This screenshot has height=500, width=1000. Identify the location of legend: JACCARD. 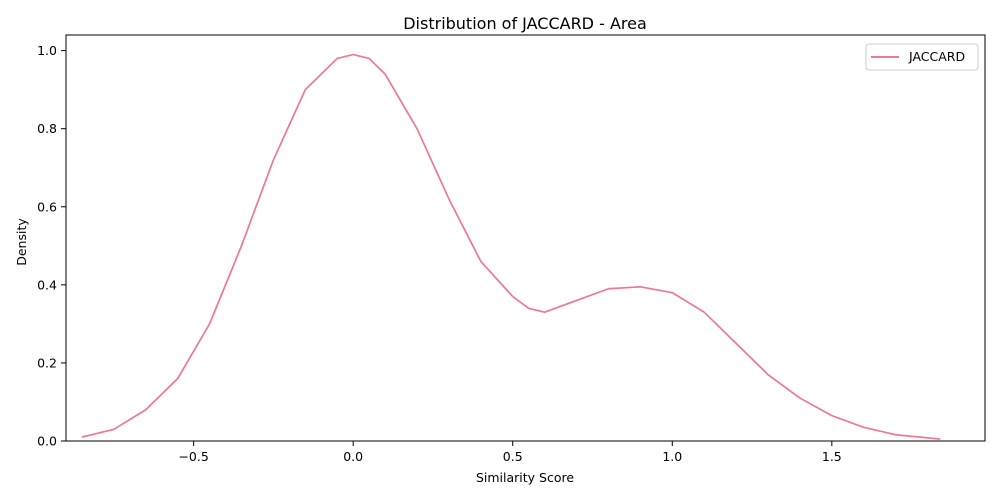
(922, 57).